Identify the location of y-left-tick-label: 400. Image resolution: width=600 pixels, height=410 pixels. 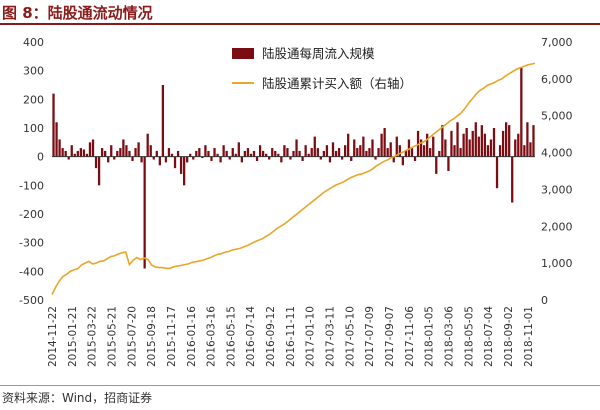
(33, 42).